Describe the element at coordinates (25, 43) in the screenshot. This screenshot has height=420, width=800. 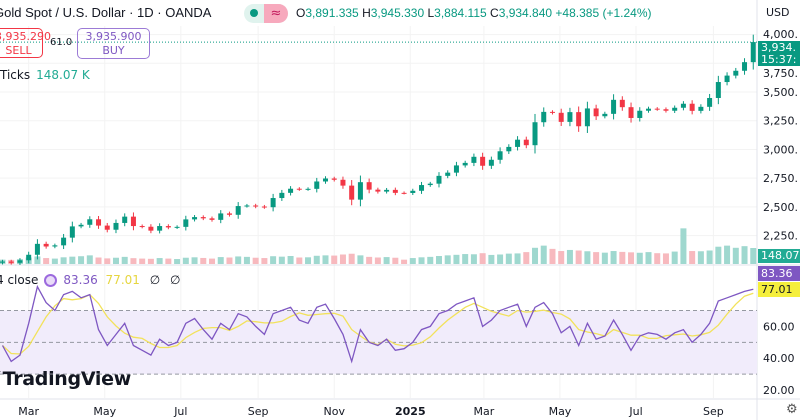
I see `sell-button: 3,935.290 SELL` at that location.